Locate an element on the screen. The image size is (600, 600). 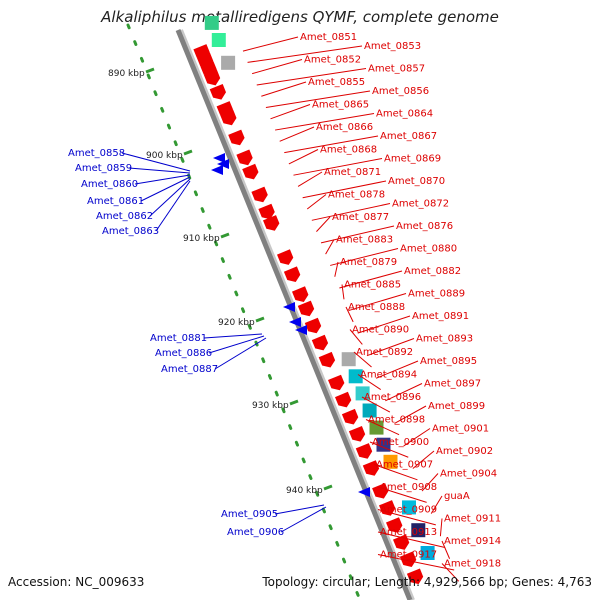
forward-gene-label-46: Amet_0917 is located at coordinates (408, 555).